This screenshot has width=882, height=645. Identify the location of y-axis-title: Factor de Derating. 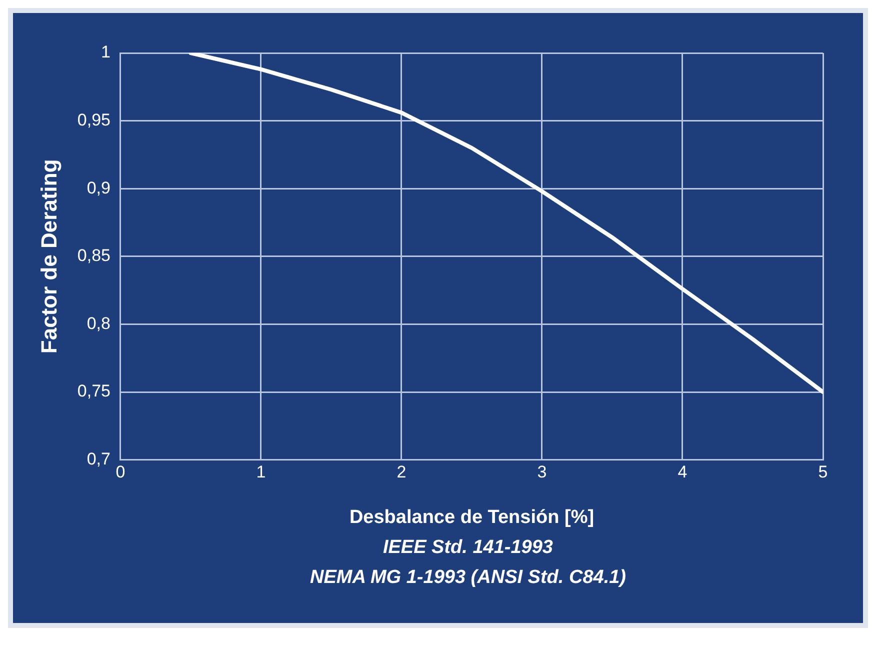
(49, 256).